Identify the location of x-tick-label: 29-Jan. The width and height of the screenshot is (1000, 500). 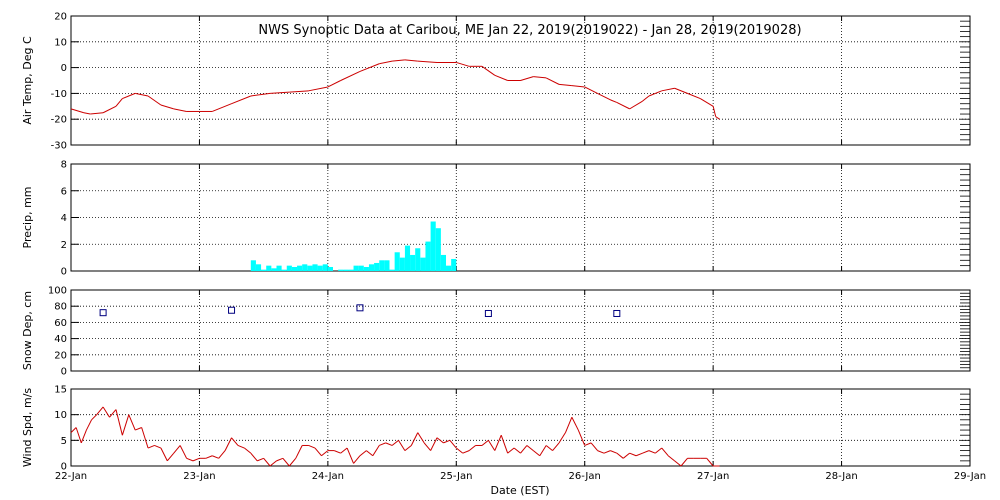
(970, 476).